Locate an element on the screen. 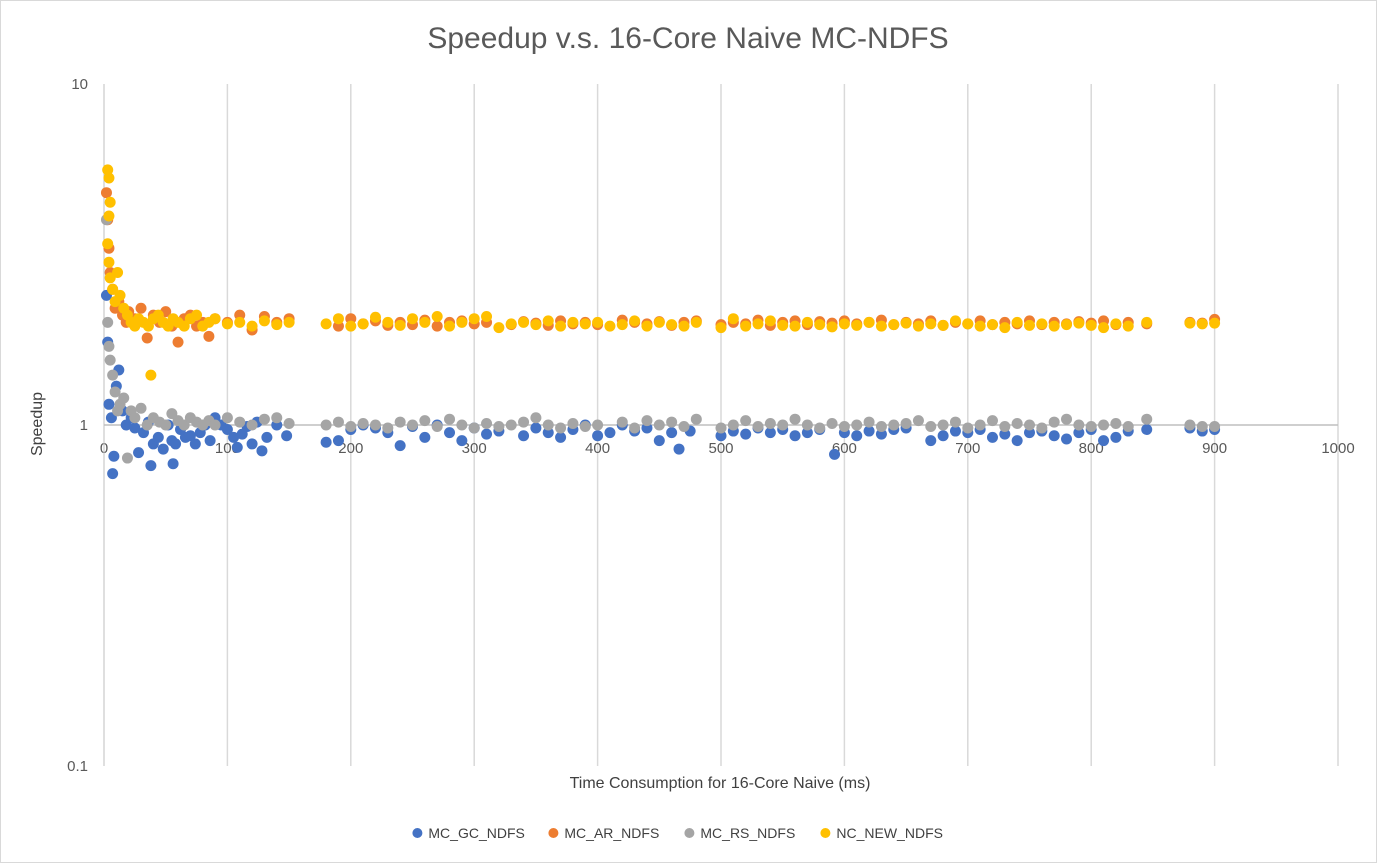  x-tick-label: 300 is located at coordinates (474, 448).